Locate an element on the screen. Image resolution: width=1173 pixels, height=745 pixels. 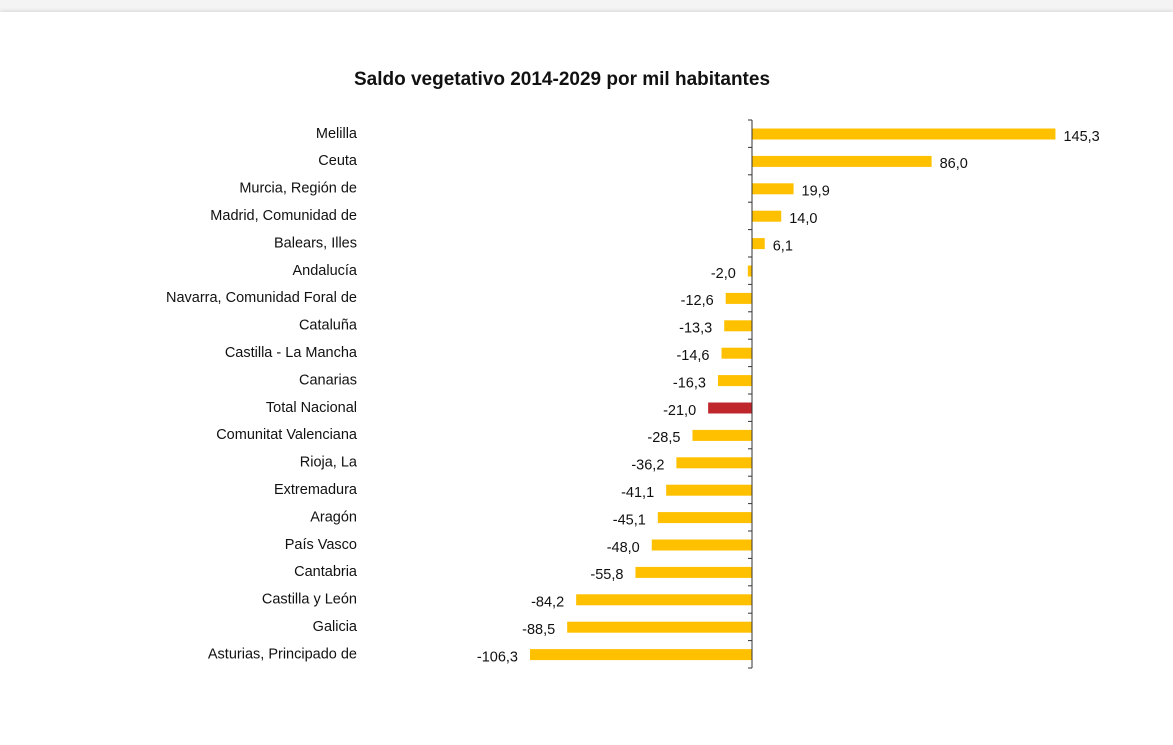
value-label: -84,2 is located at coordinates (547, 603).